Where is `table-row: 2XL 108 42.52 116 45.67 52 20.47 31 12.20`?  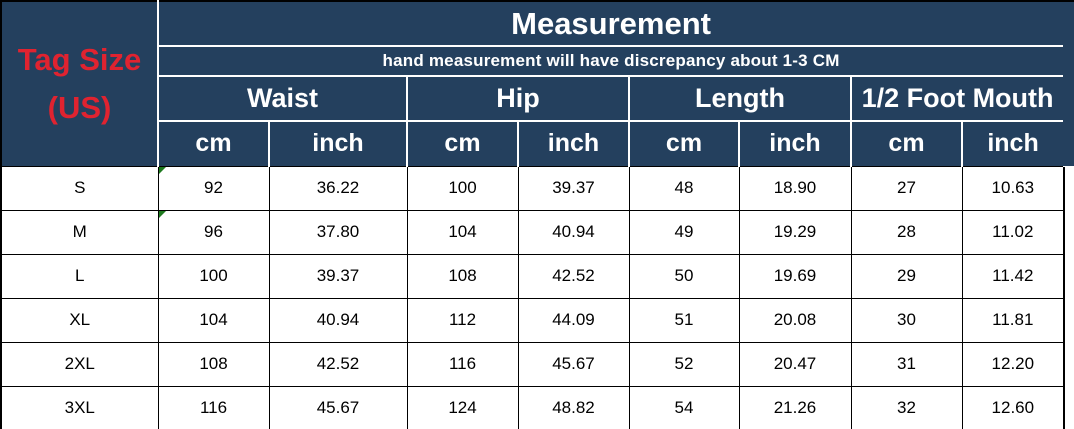
table-row: 2XL 108 42.52 116 45.67 52 20.47 31 12.20 is located at coordinates (532, 364).